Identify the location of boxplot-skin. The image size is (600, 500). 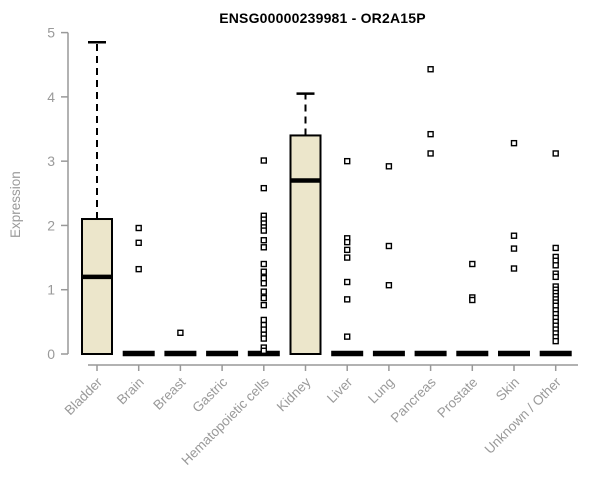
(514, 248).